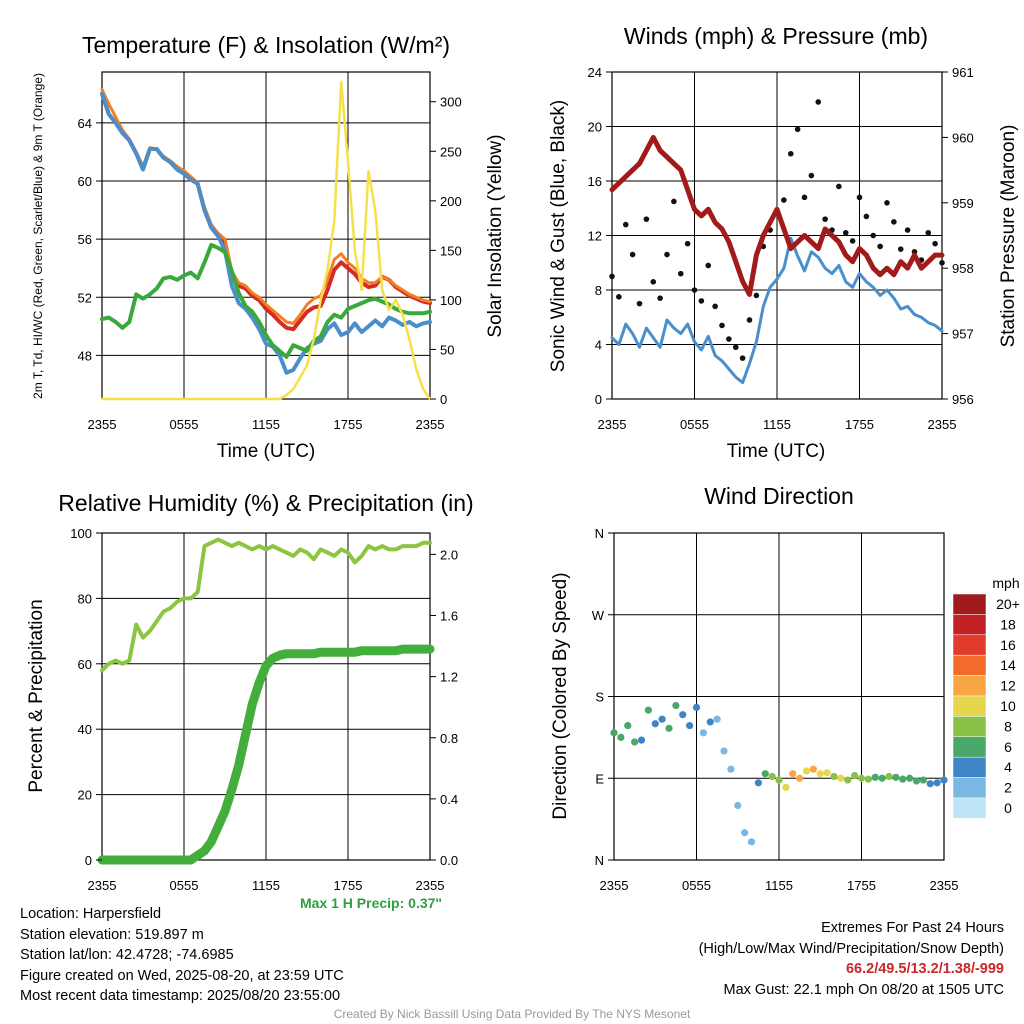  I want to click on colorbar-label: 18, so click(1008, 624).